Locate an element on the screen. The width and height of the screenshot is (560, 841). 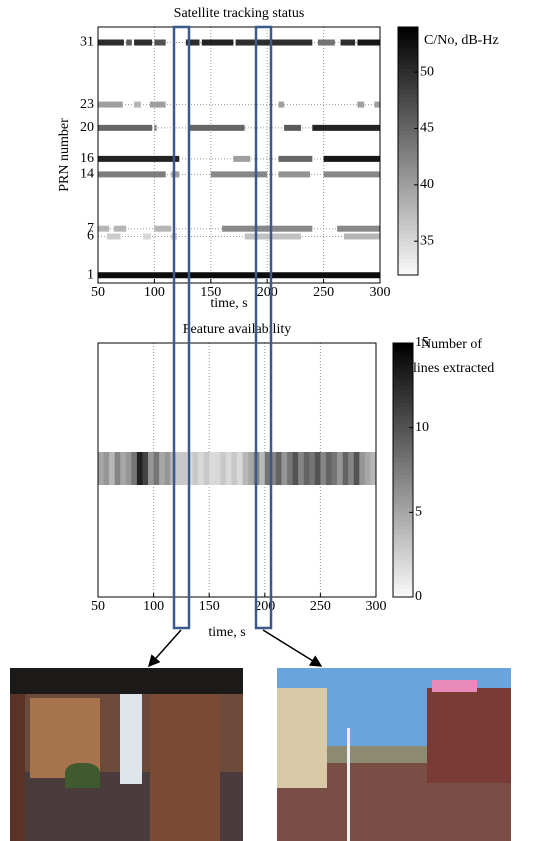
highlight-box is located at coordinates (263, 327).